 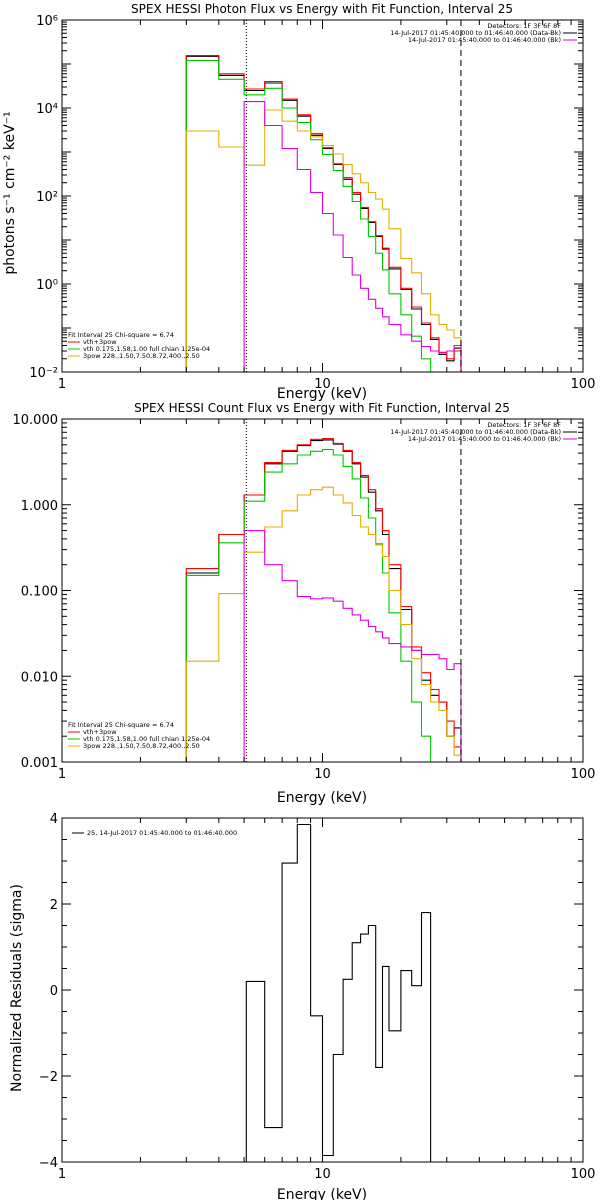 What do you see at coordinates (48, 1163) in the screenshot?
I see `y-tick-label: −4` at bounding box center [48, 1163].